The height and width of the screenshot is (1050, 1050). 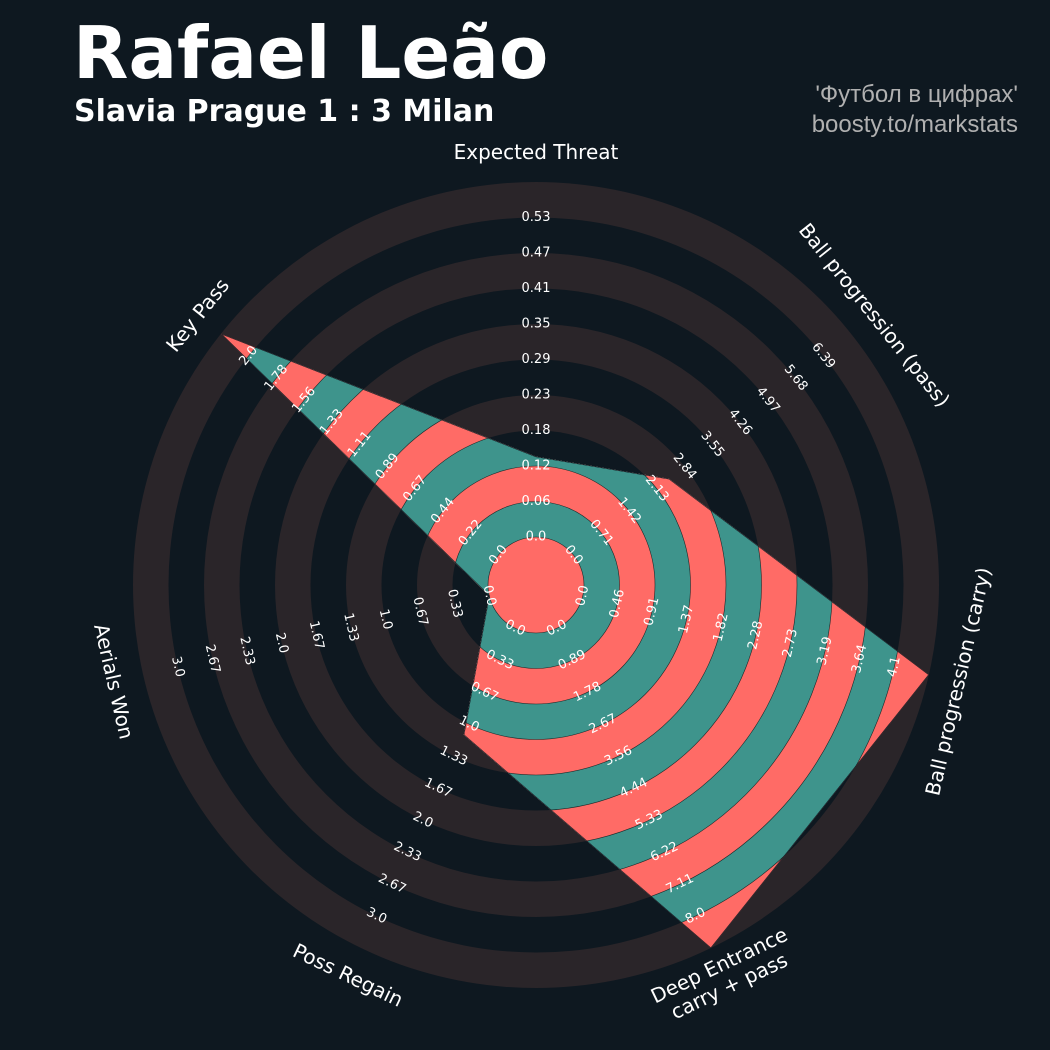 I want to click on radar-fill-band, so click(x=536, y=585).